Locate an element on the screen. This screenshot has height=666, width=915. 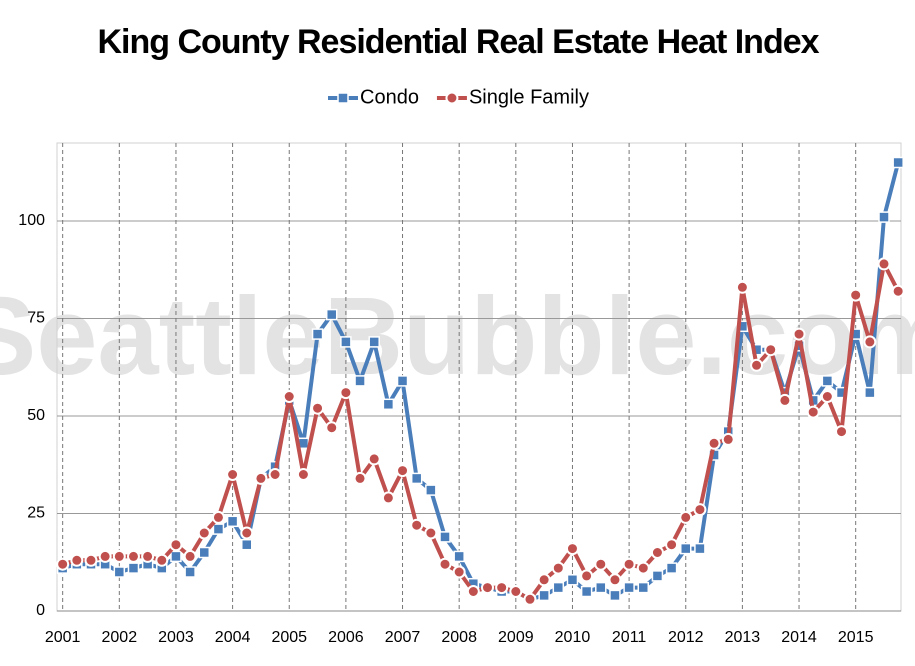
legend-marker is located at coordinates (343, 98).